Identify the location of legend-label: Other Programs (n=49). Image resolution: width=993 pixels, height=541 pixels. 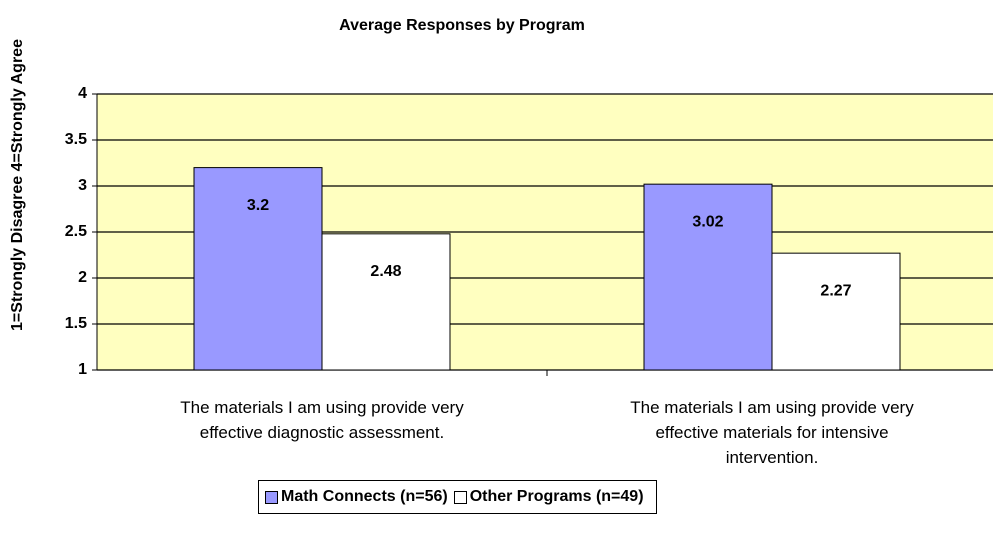
(556, 496).